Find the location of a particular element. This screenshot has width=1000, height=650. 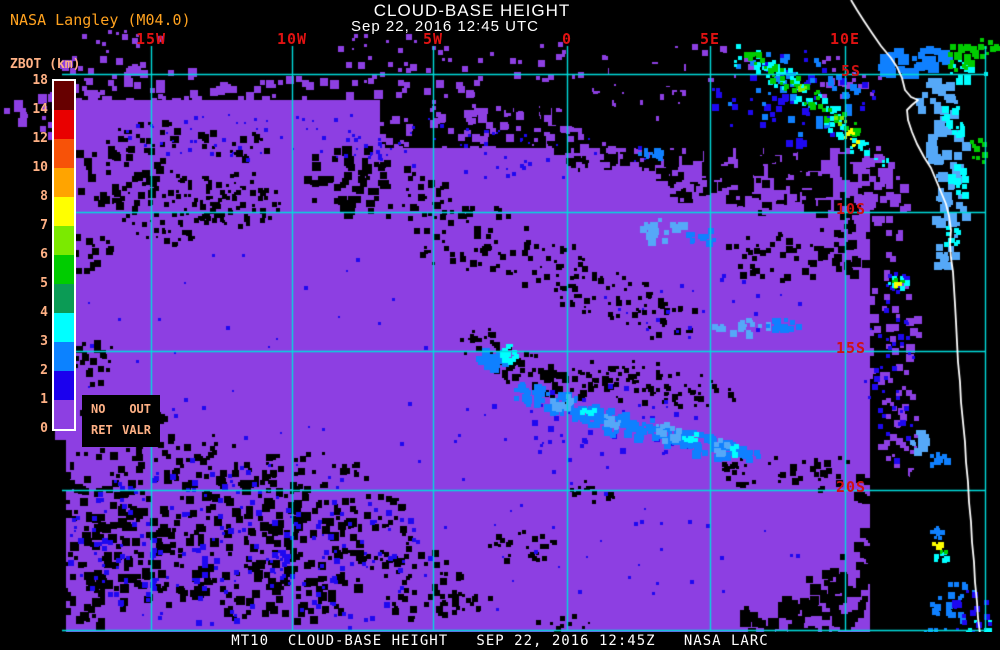

flag-row-2: RET VALR is located at coordinates (121, 426).